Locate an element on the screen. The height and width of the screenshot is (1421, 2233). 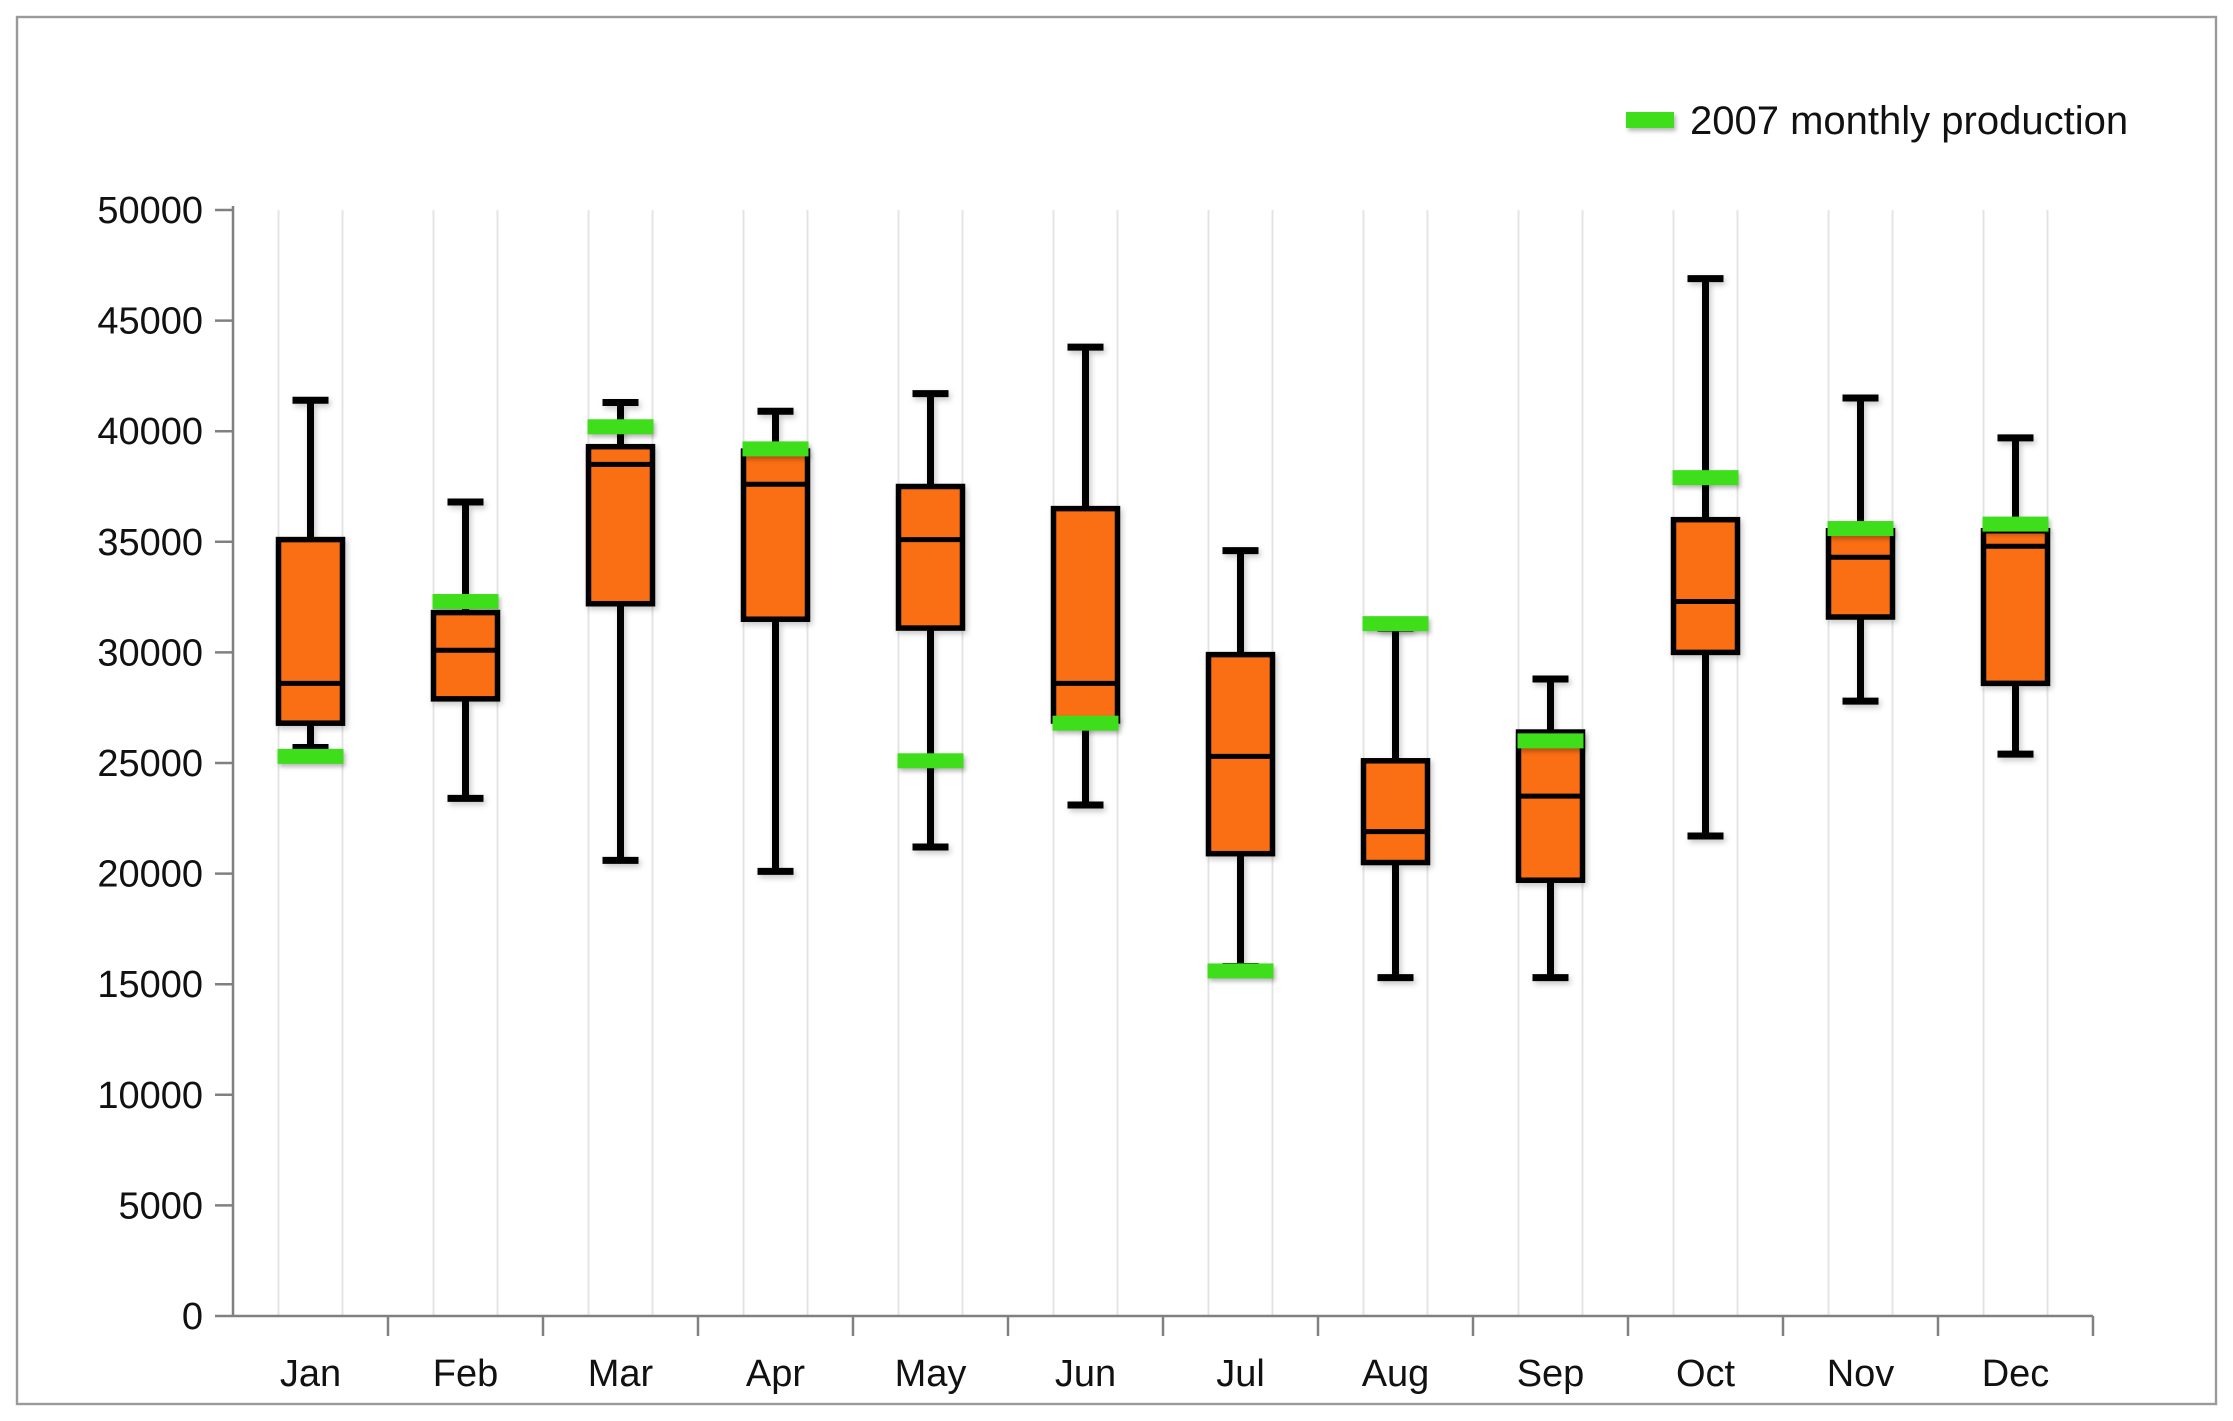
y-tick-label: 45000 is located at coordinates (150, 322).